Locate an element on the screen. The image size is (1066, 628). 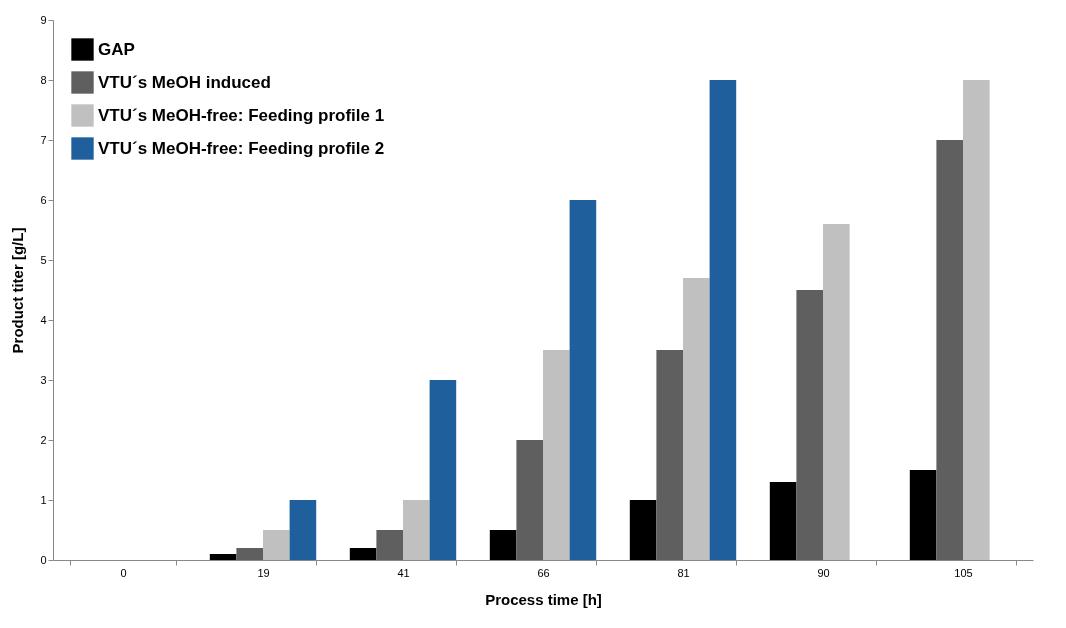
x-tick-label: 19 is located at coordinates (263, 572).